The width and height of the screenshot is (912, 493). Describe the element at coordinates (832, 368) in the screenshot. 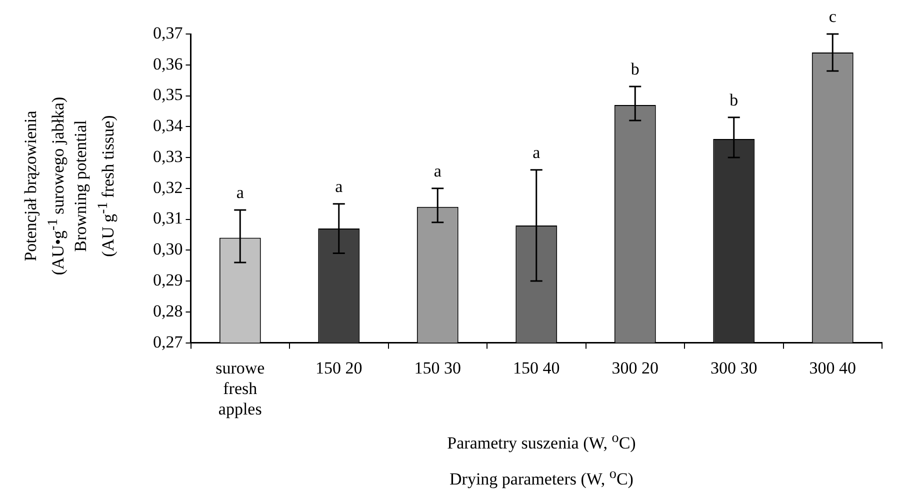

I see `x-tick-label: 300 40` at that location.